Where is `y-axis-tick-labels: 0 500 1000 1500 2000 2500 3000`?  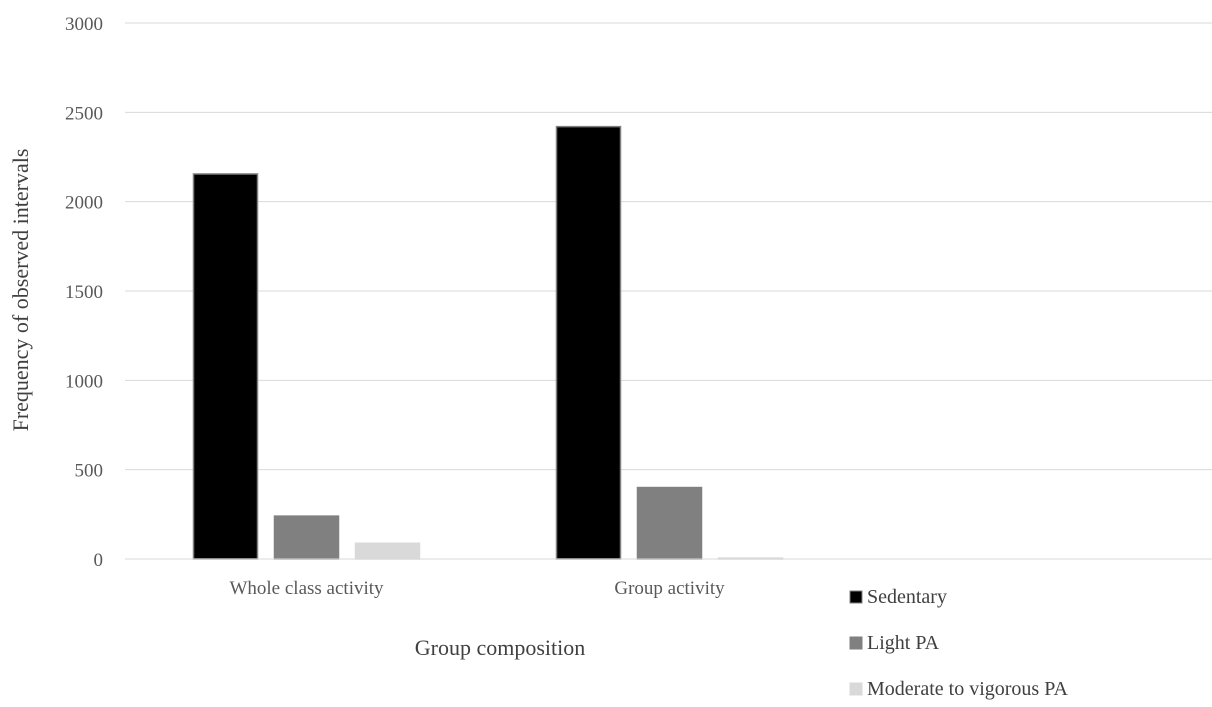 y-axis-tick-labels: 0 500 1000 1500 2000 2500 3000 is located at coordinates (84, 292).